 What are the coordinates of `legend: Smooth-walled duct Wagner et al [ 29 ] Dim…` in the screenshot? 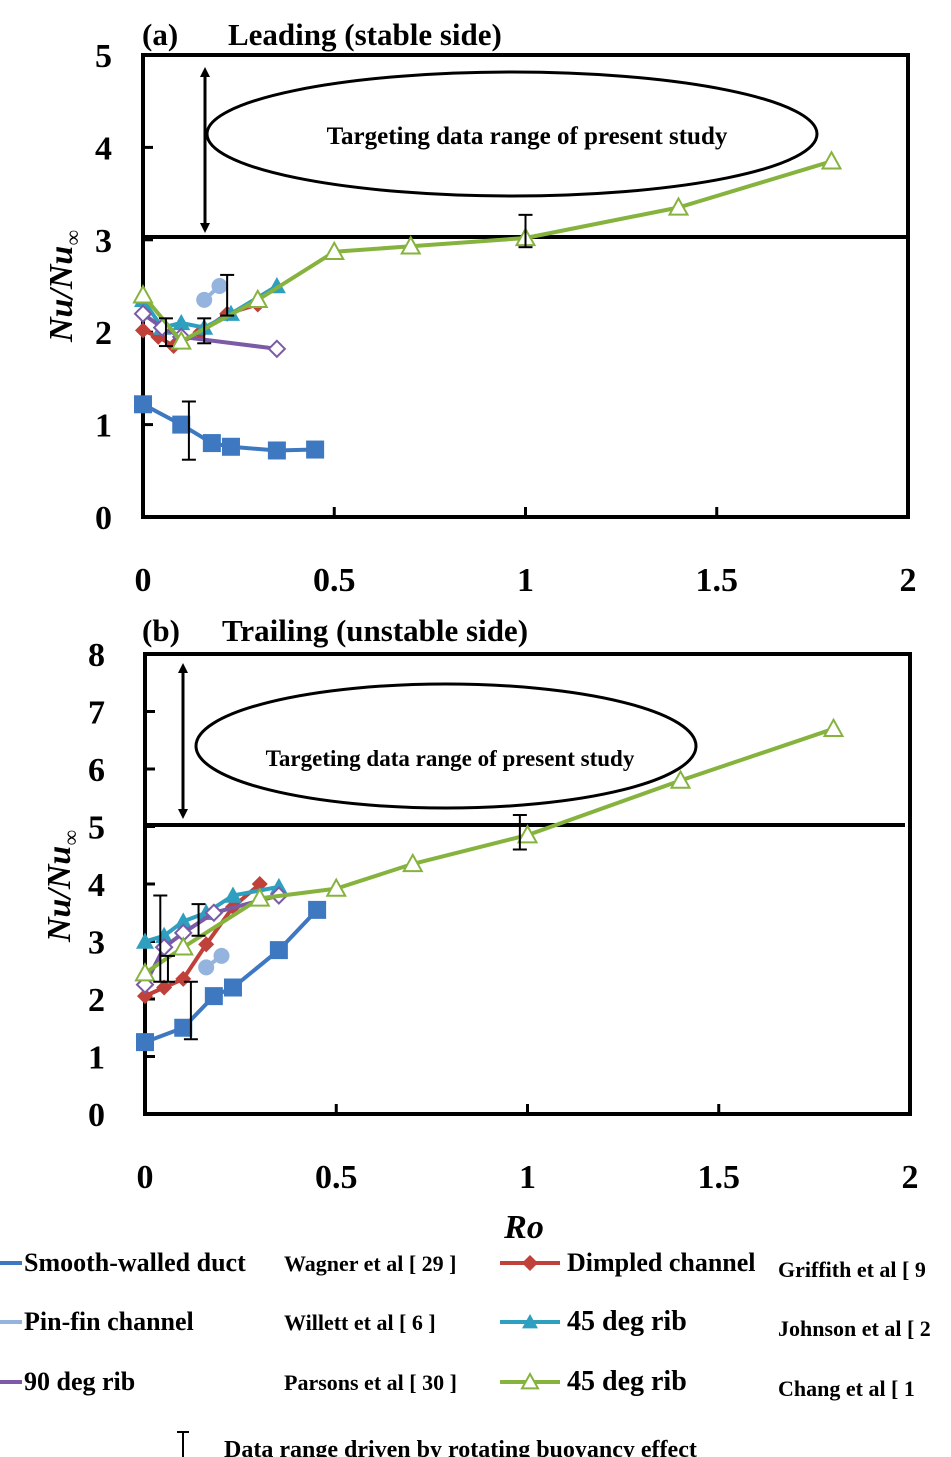 It's located at (465, 1324).